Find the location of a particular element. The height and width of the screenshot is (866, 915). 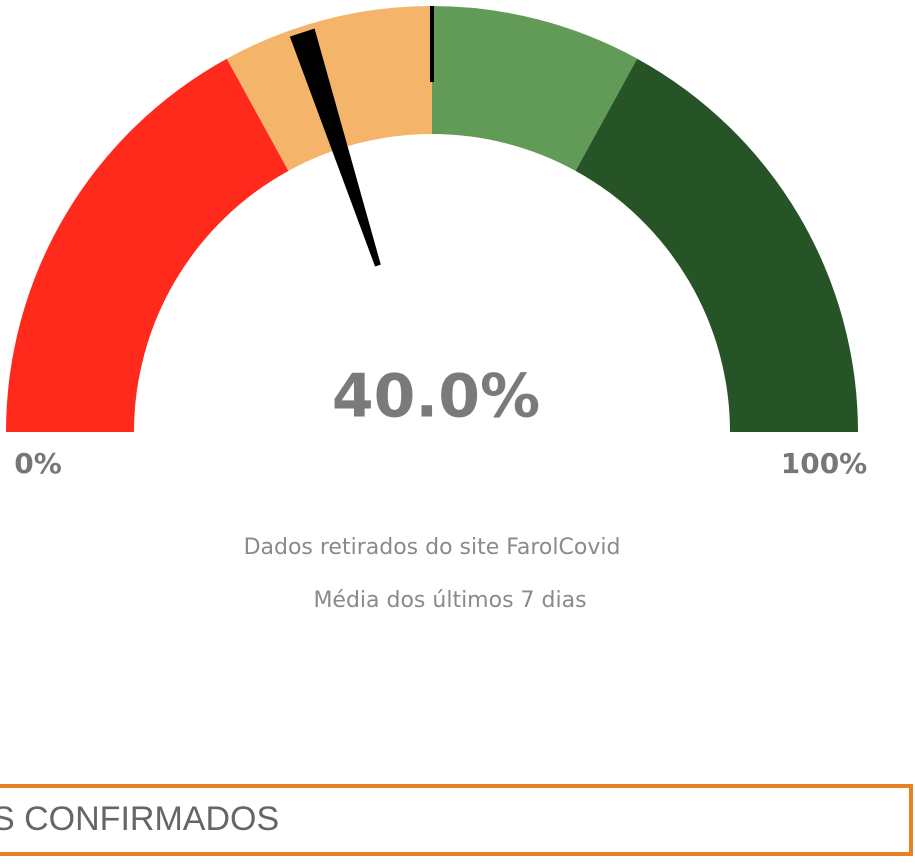

section-title: S CONFIRMADOS is located at coordinates (139, 819).